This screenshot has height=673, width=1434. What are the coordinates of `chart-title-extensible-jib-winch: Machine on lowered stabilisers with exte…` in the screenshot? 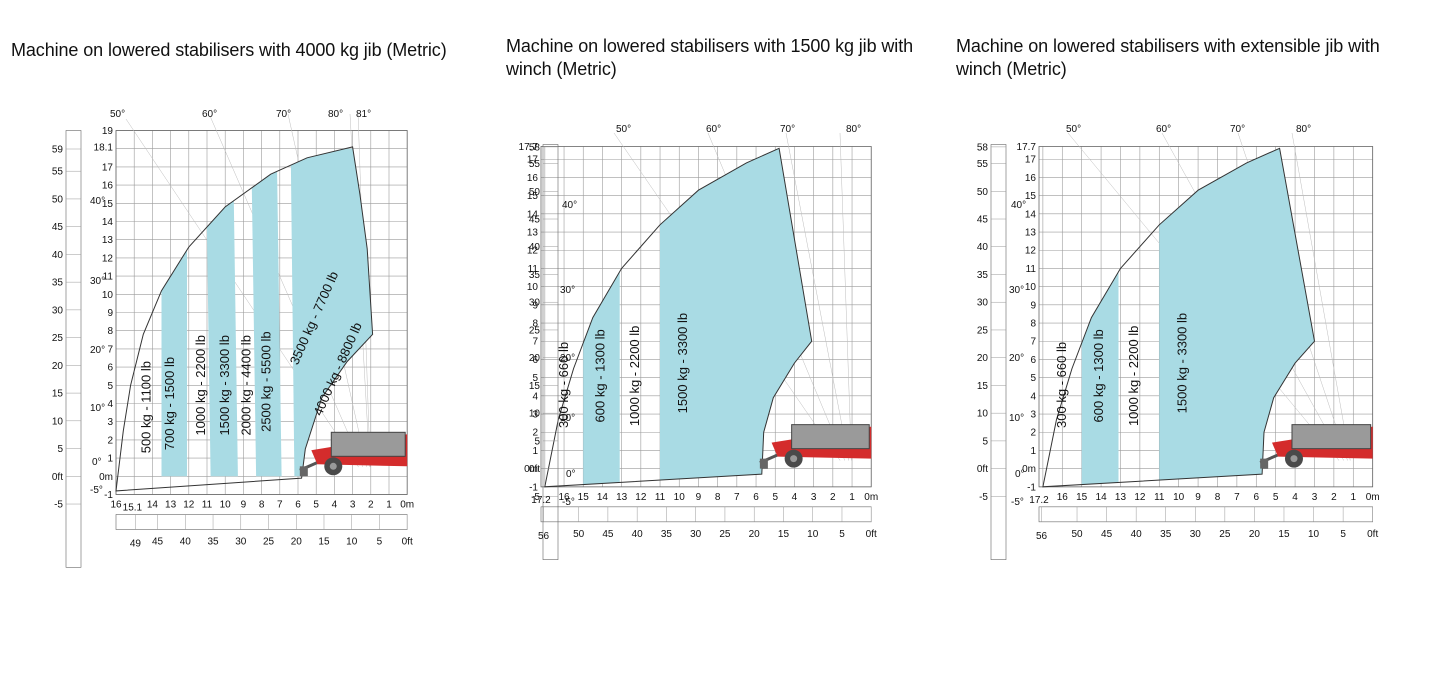 It's located at (1168, 57).